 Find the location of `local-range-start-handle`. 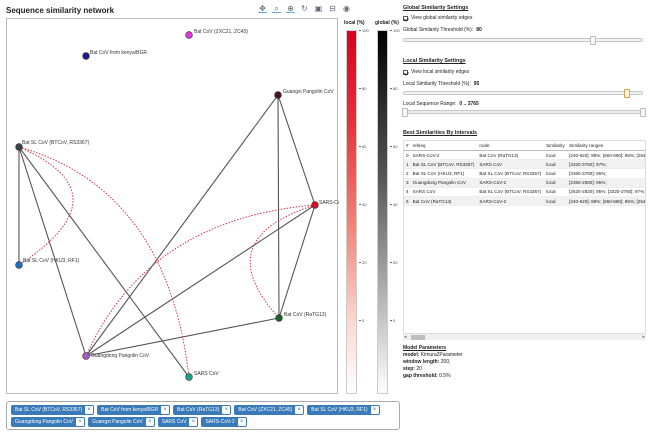

local-range-start-handle is located at coordinates (405, 112).